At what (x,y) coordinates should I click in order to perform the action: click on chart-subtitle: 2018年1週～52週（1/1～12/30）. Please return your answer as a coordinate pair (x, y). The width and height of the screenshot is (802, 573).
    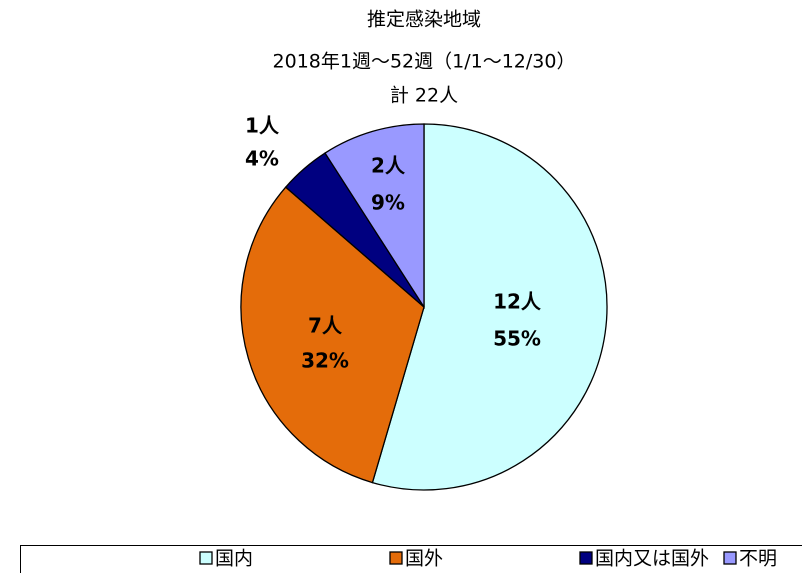
    Looking at the image, I should click on (424, 62).